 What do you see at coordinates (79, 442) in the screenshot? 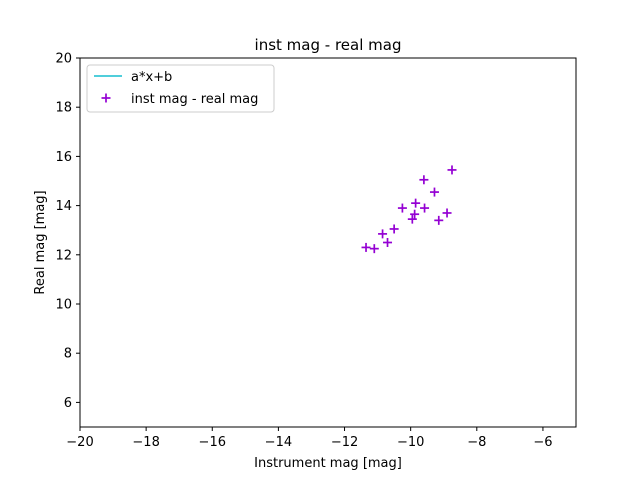
I see `x-tick-label: −20` at bounding box center [79, 442].